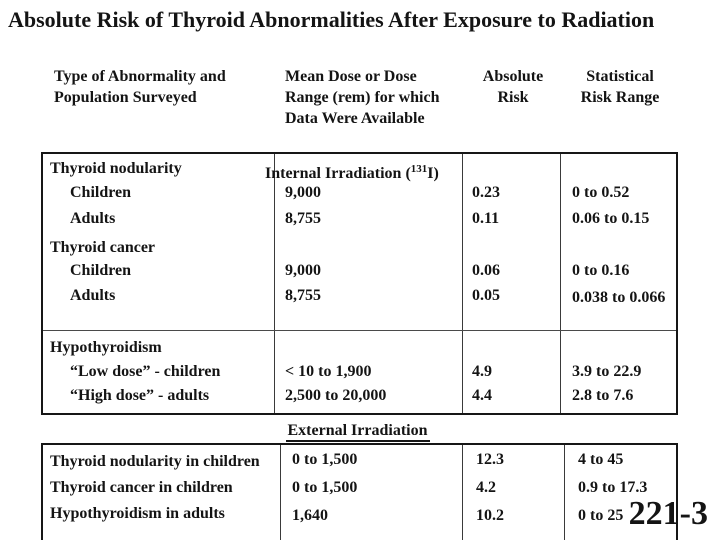  Describe the element at coordinates (486, 295) in the screenshot. I see `absolute-risk-value: 0.05` at that location.